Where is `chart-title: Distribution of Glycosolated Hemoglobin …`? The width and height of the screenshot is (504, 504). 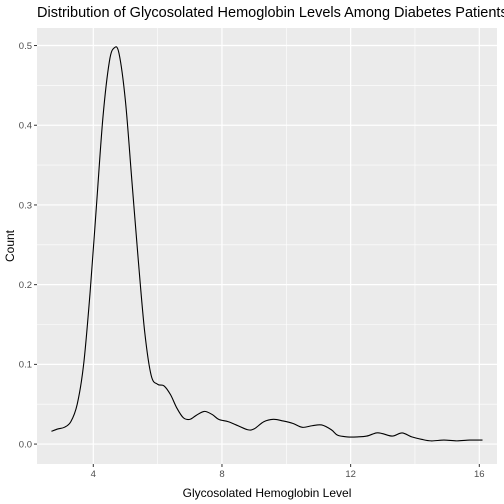 chart-title: Distribution of Glycosolated Hemoglobin … is located at coordinates (270, 13).